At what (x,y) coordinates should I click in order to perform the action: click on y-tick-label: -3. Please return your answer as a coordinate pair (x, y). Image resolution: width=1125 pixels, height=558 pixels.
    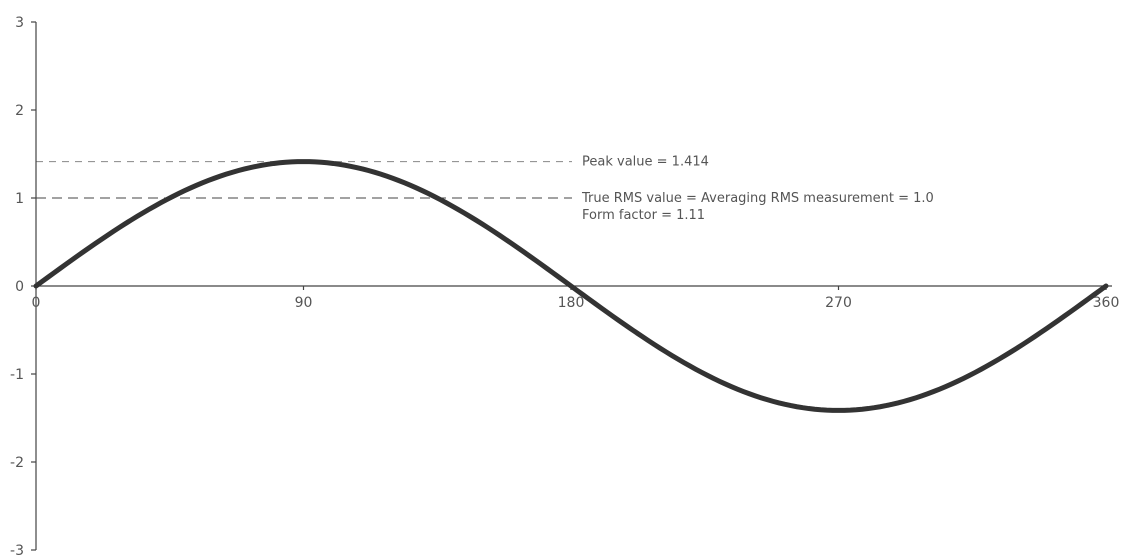
    Looking at the image, I should click on (17, 550).